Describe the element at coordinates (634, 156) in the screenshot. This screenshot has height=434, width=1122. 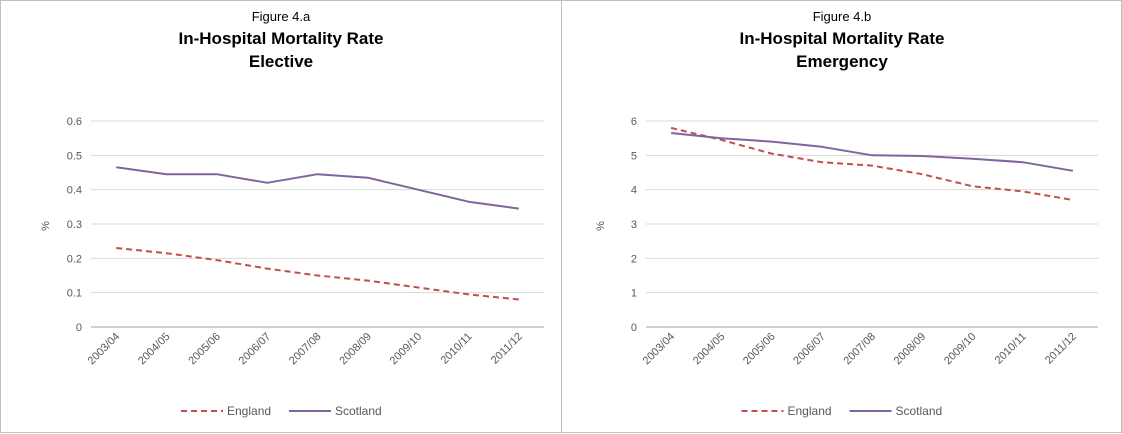
I see `y-tick-label: 5` at that location.